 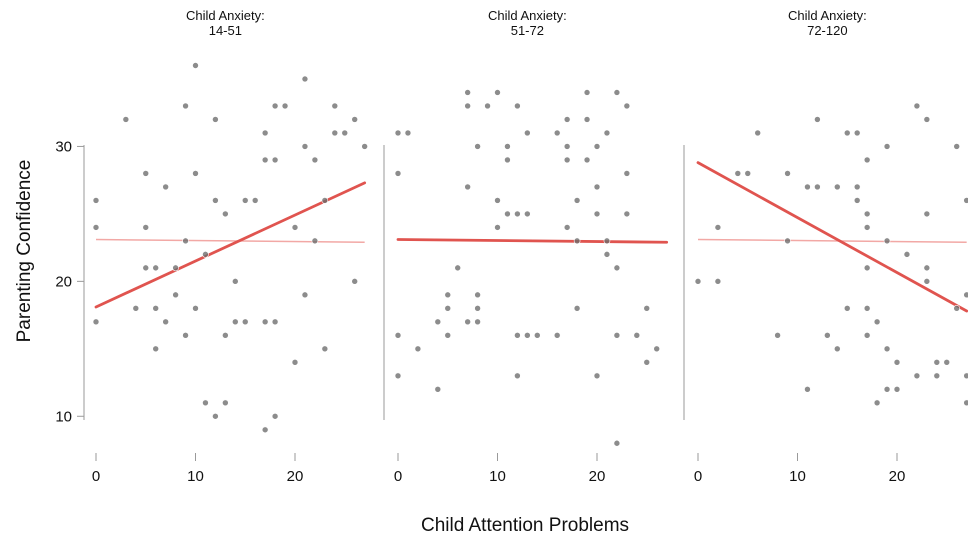 I want to click on y-tick-label: 20, so click(x=63, y=281).